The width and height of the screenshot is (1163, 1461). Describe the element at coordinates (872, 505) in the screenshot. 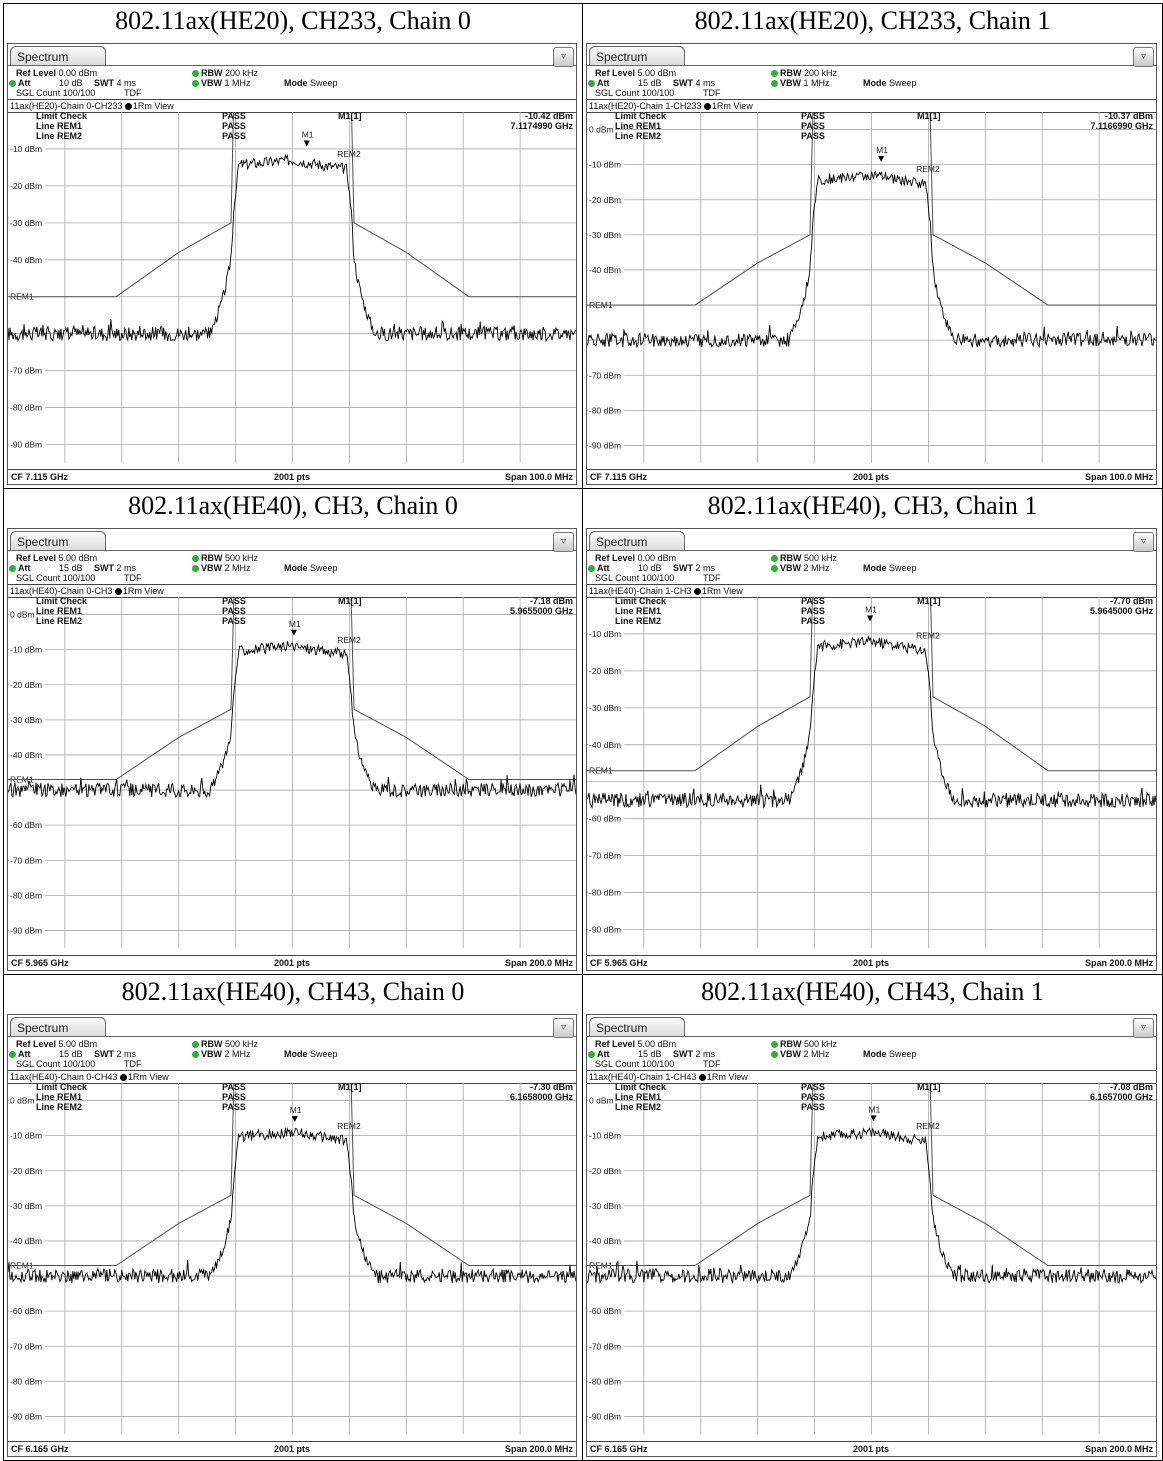

I see `panel-title: 802.11ax(HE40), CH3, Chain 1` at that location.